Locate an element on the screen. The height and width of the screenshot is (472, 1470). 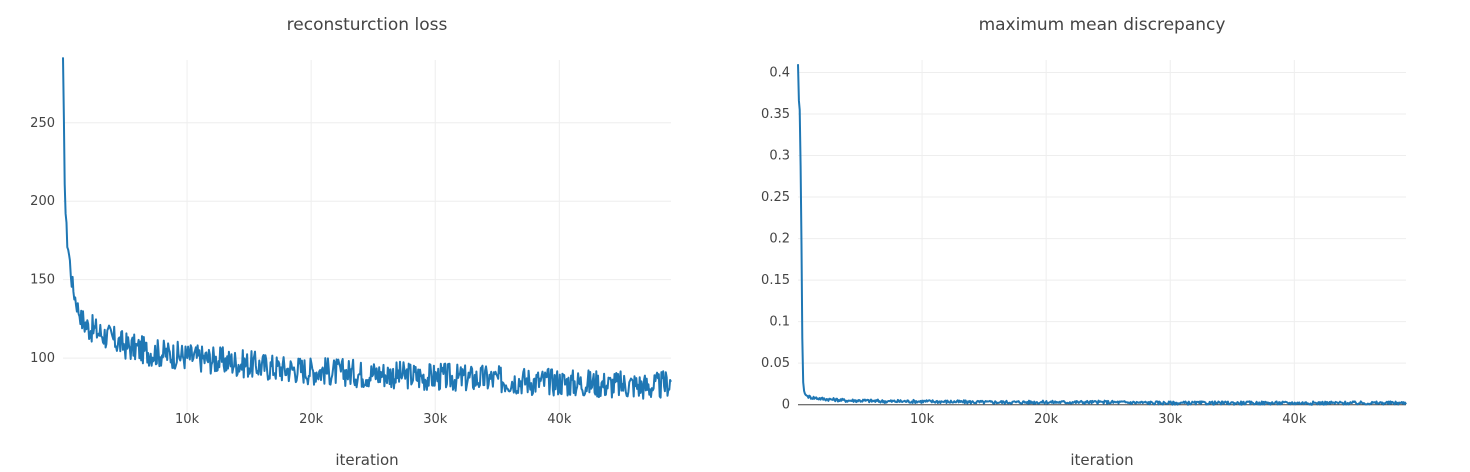
loss-y-tick-label: 150 is located at coordinates (42, 280).